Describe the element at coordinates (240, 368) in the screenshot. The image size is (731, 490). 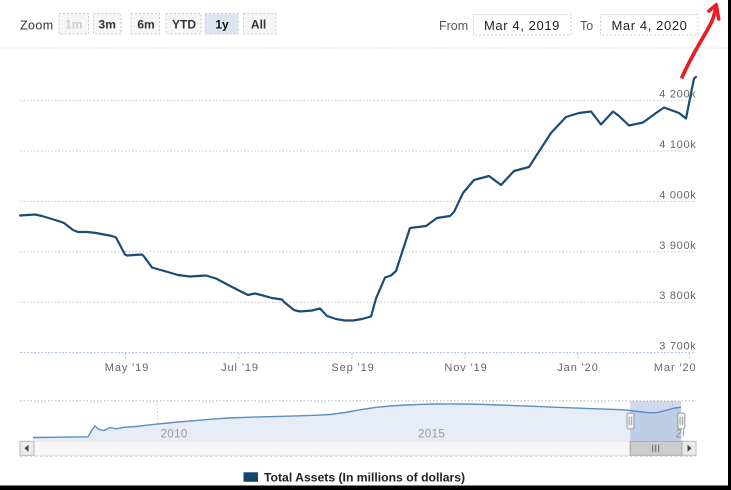
I see `svg-text: Jul '19` at that location.